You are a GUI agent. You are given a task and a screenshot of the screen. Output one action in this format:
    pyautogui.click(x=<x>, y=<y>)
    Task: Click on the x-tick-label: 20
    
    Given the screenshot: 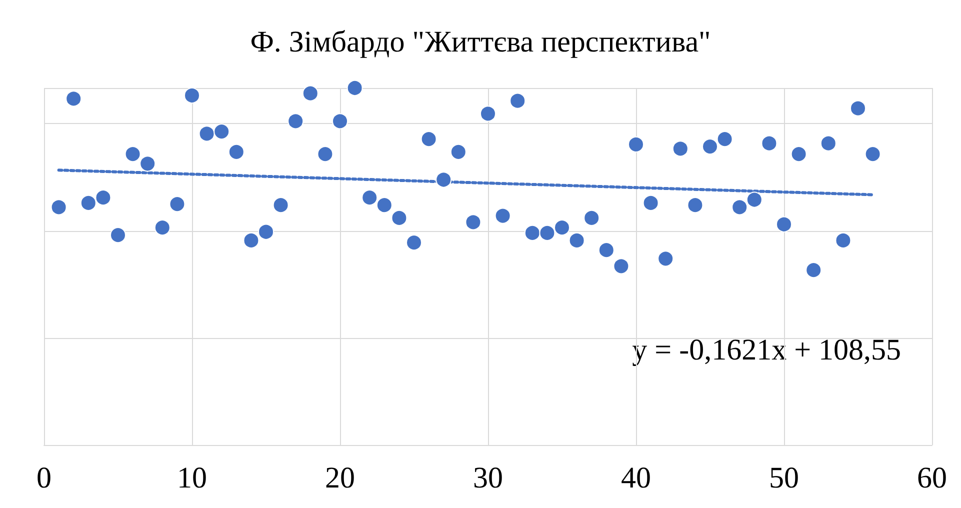 What is the action you would take?
    pyautogui.click(x=340, y=478)
    